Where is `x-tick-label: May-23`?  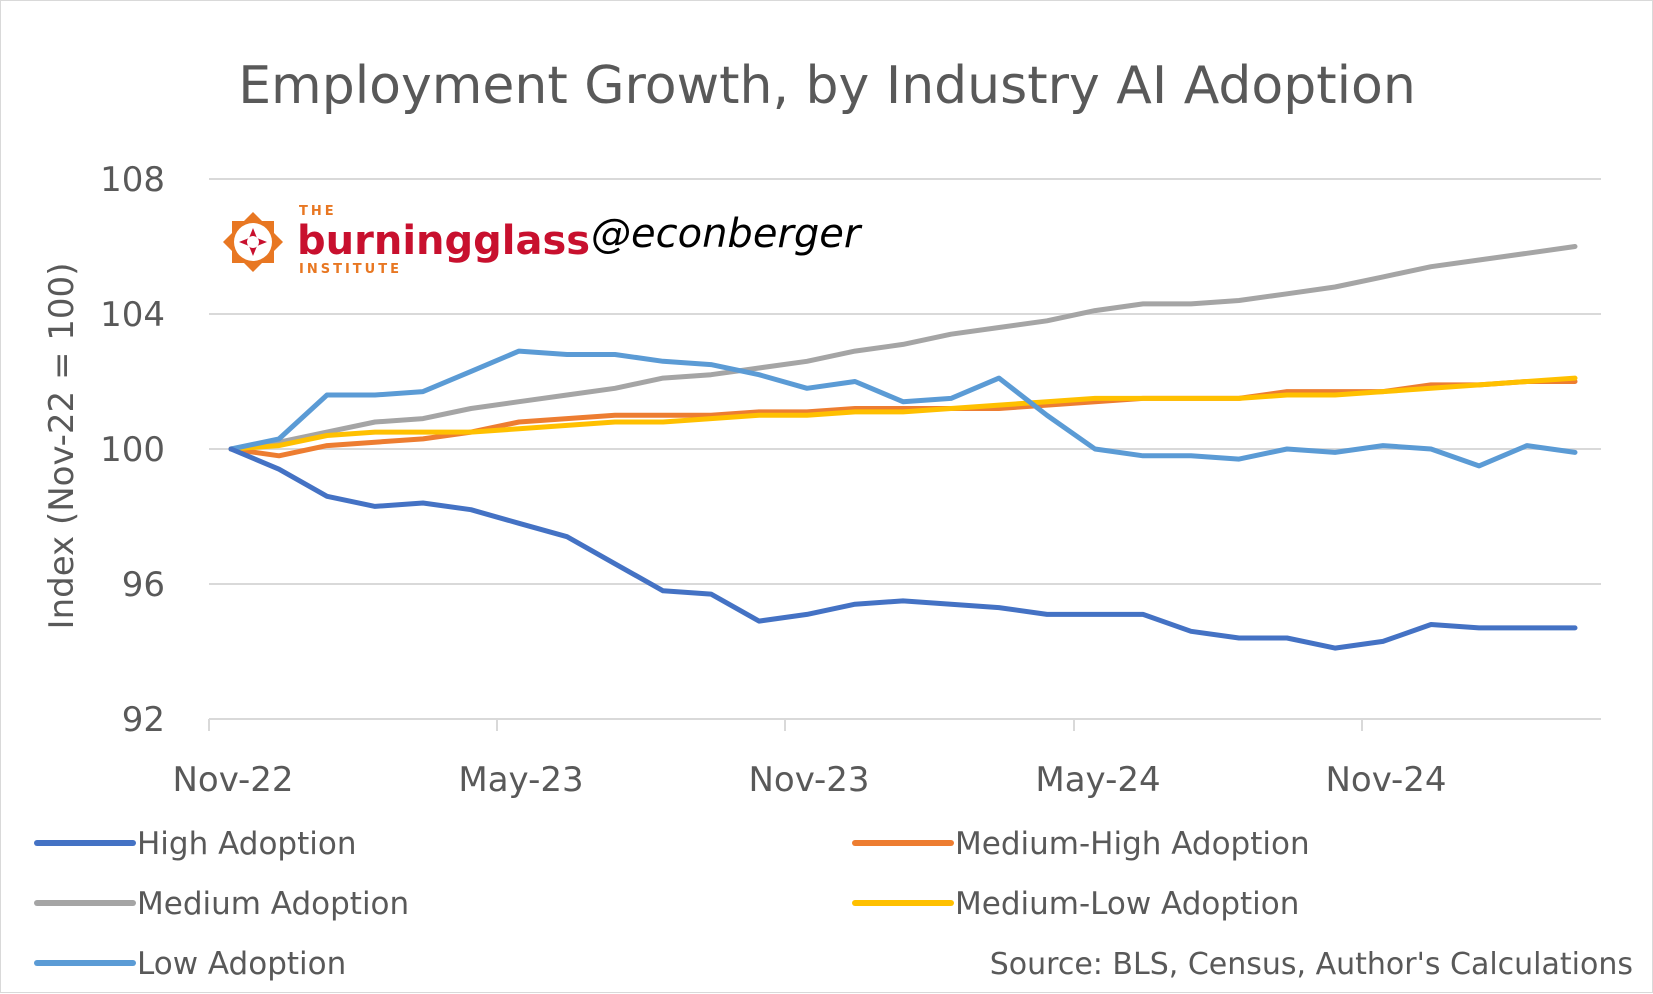 x-tick-label: May-23 is located at coordinates (520, 780).